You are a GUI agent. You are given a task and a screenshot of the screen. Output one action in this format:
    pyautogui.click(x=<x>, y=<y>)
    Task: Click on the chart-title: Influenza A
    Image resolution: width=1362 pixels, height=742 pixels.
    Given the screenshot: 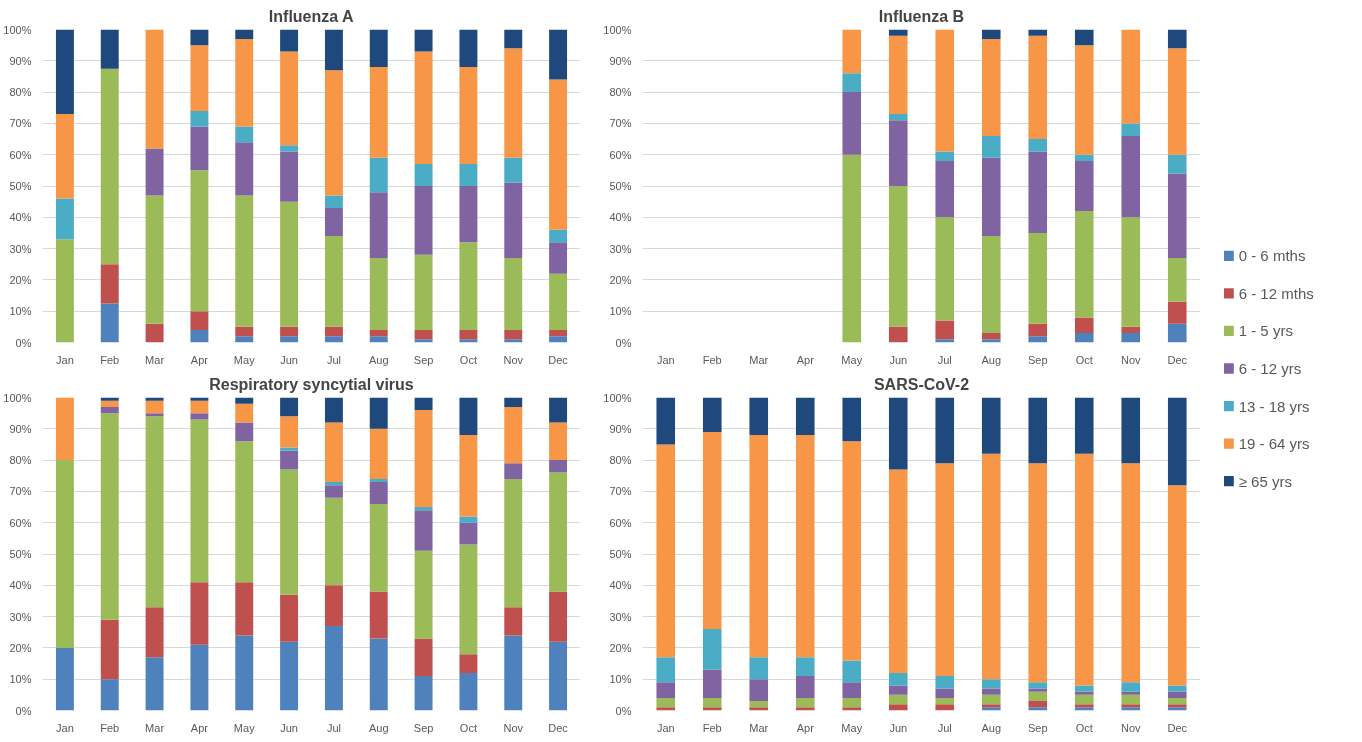 What is the action you would take?
    pyautogui.click(x=311, y=16)
    